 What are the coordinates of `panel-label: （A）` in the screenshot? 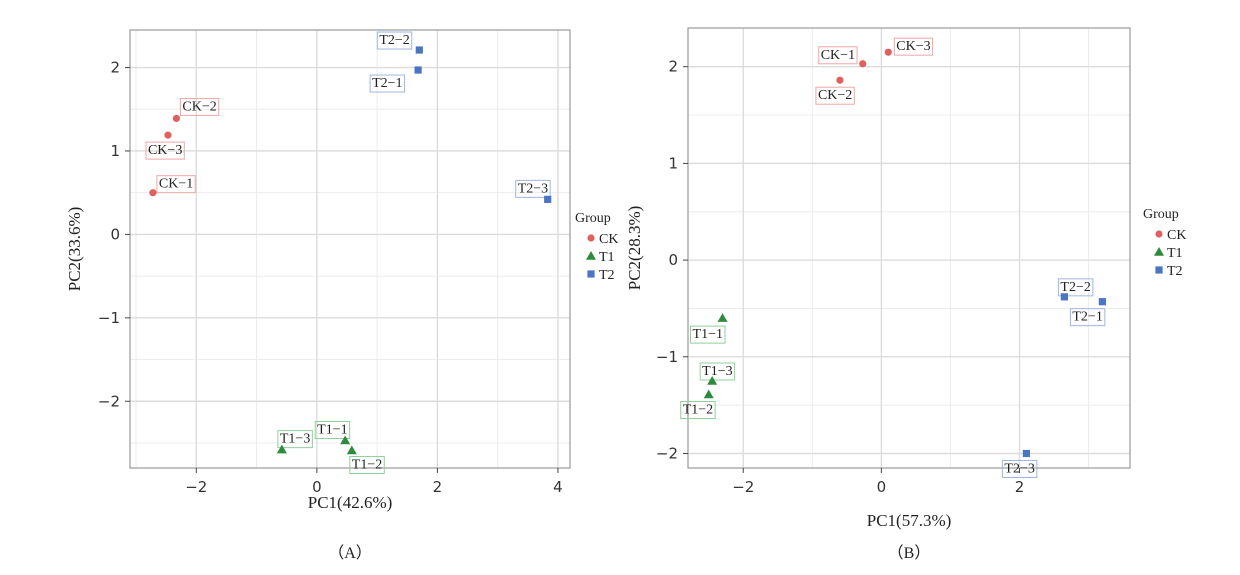 It's located at (350, 553).